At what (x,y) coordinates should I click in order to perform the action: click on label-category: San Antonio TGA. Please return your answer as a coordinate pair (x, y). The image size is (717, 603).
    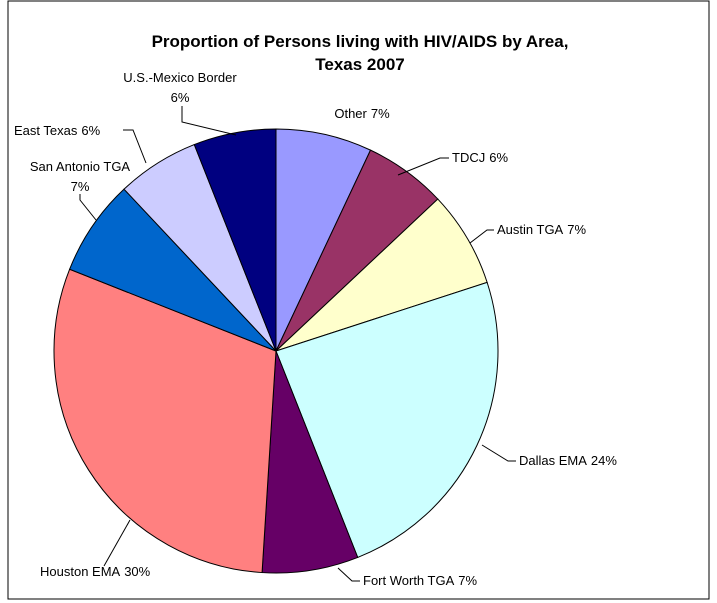
    Looking at the image, I should click on (80, 166).